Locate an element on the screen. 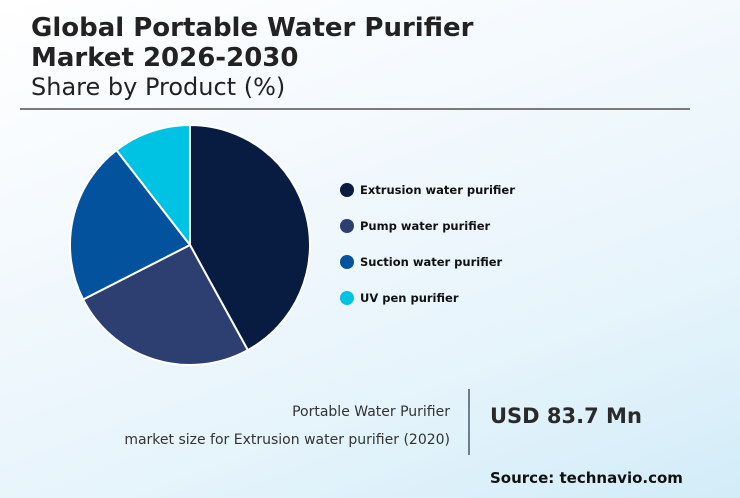  pie-slice-uv-pen-purifier is located at coordinates (153, 185).